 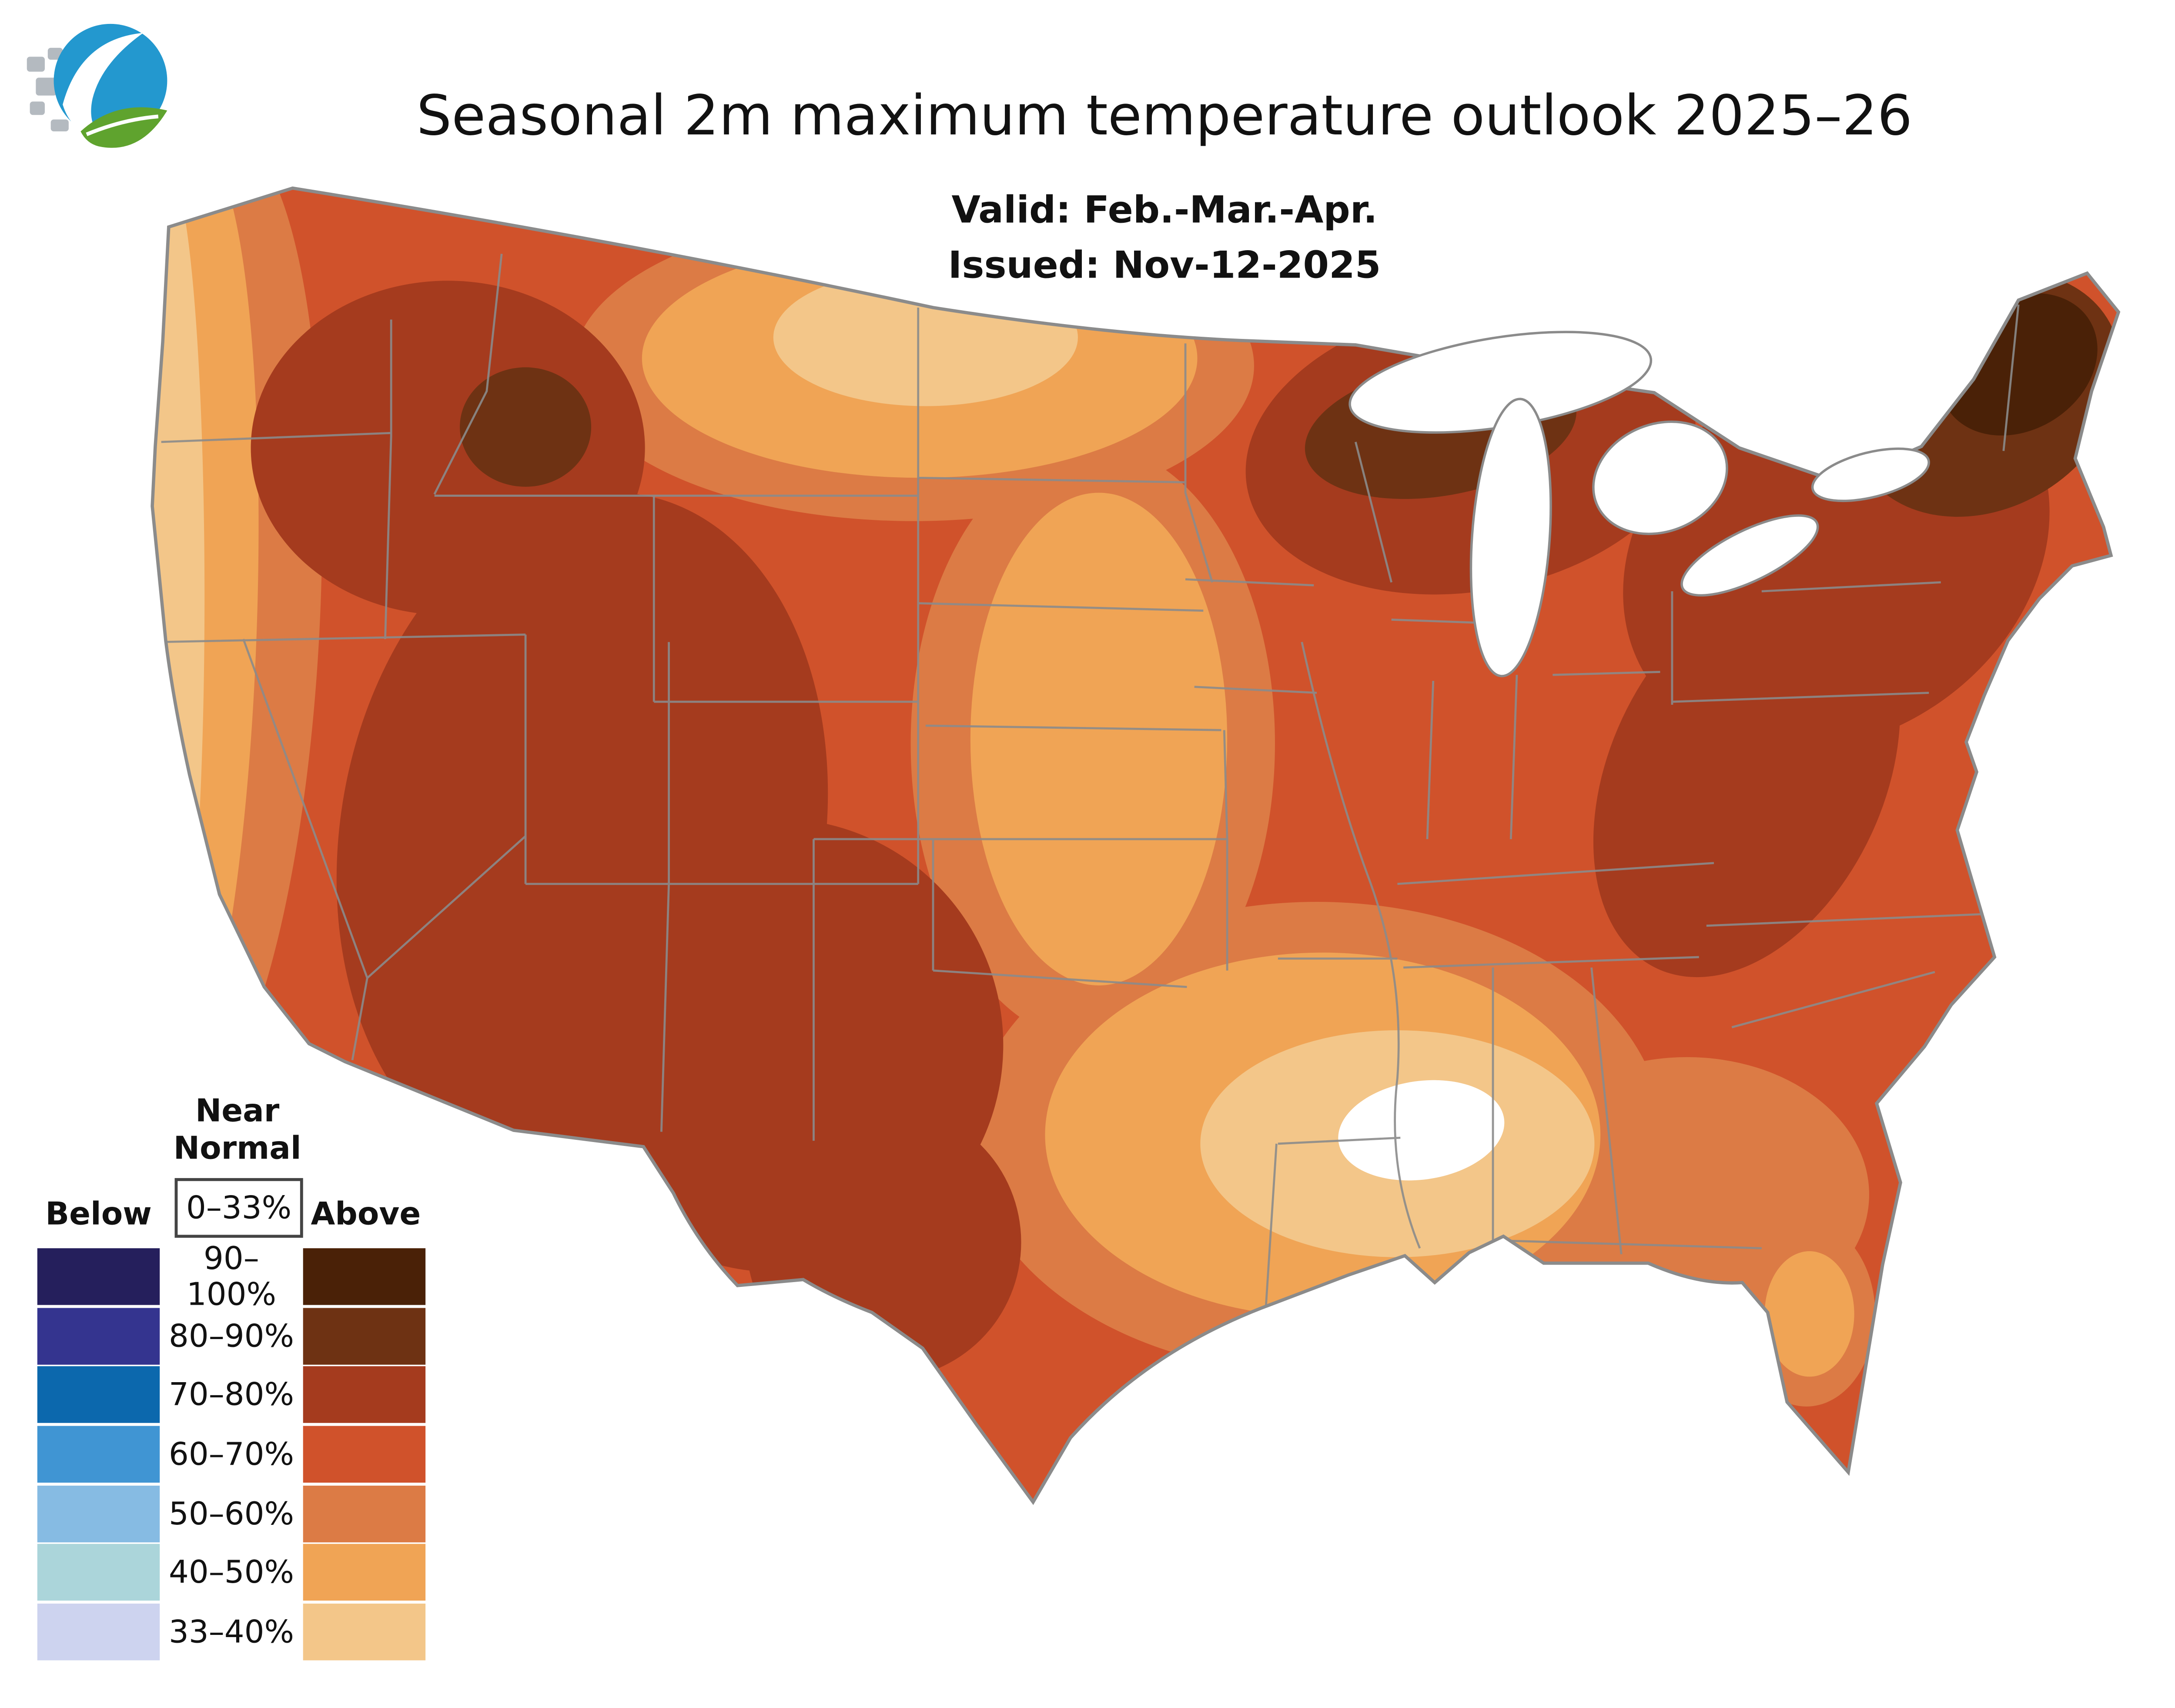 I want to click on legend-row-90-100: 90–100%, so click(x=231, y=1276).